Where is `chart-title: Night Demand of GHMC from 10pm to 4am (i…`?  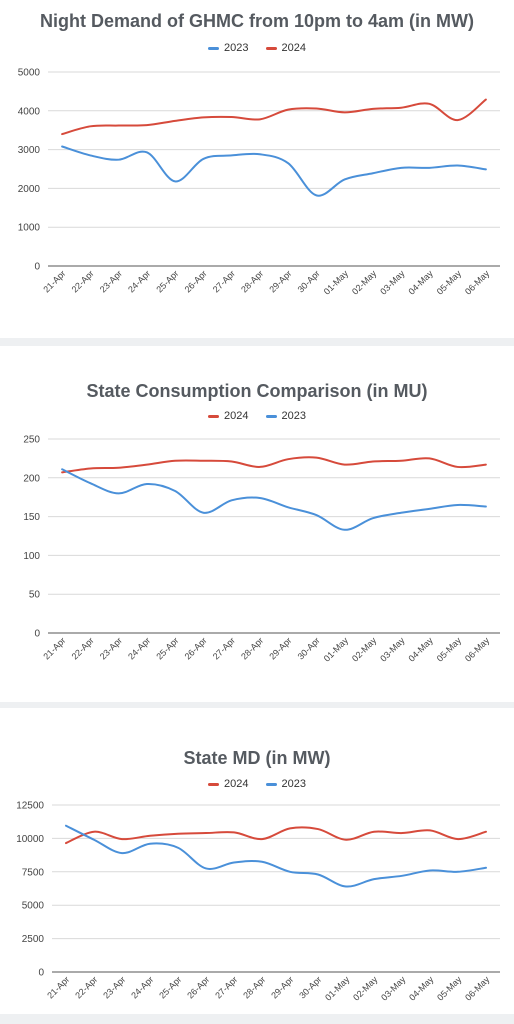 chart-title: Night Demand of GHMC from 10pm to 4am (i… is located at coordinates (257, 21).